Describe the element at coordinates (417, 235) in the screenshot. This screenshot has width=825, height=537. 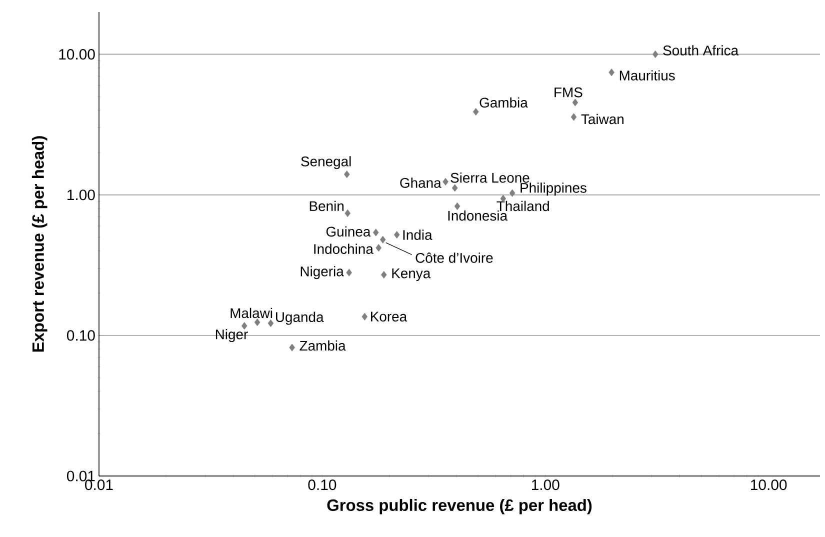
I see `annotation: India` at that location.